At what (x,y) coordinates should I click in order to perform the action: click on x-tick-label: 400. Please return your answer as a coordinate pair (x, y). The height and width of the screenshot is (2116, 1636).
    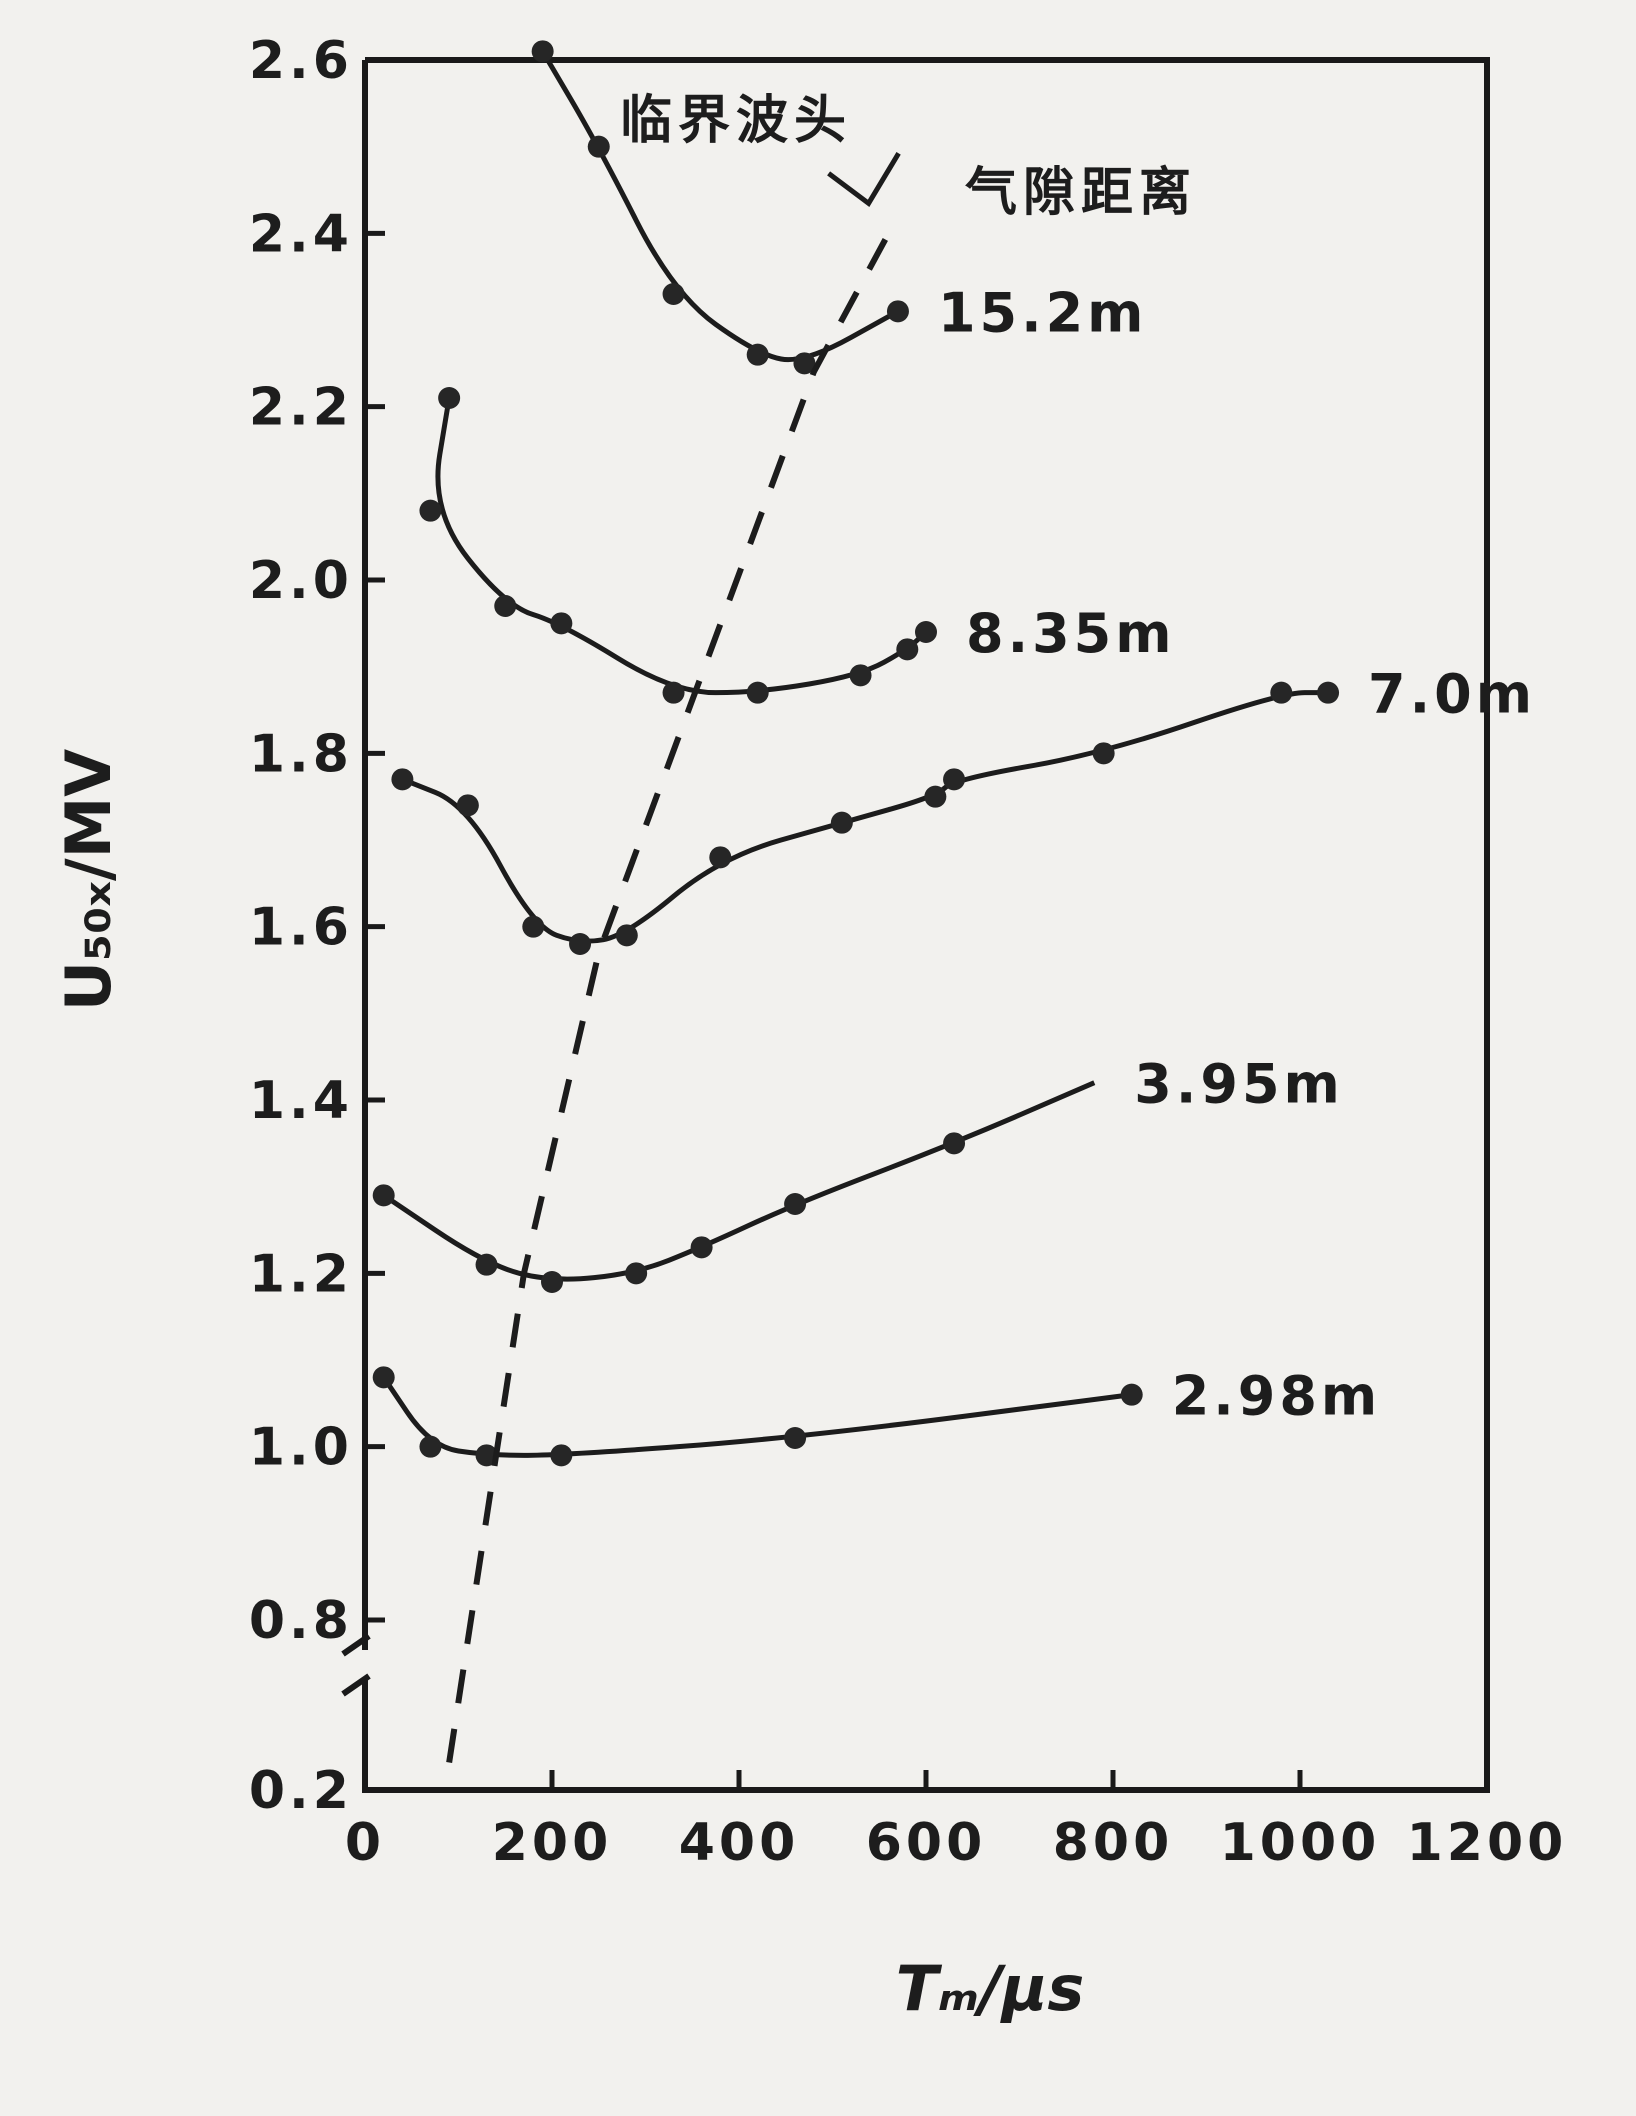
    Looking at the image, I should click on (739, 1843).